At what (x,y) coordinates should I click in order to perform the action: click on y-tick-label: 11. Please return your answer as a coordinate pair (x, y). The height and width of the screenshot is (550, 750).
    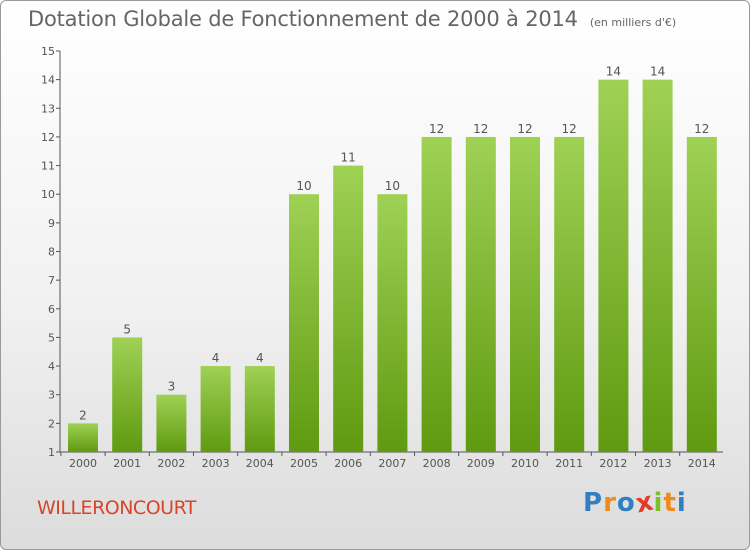
    Looking at the image, I should click on (48, 166).